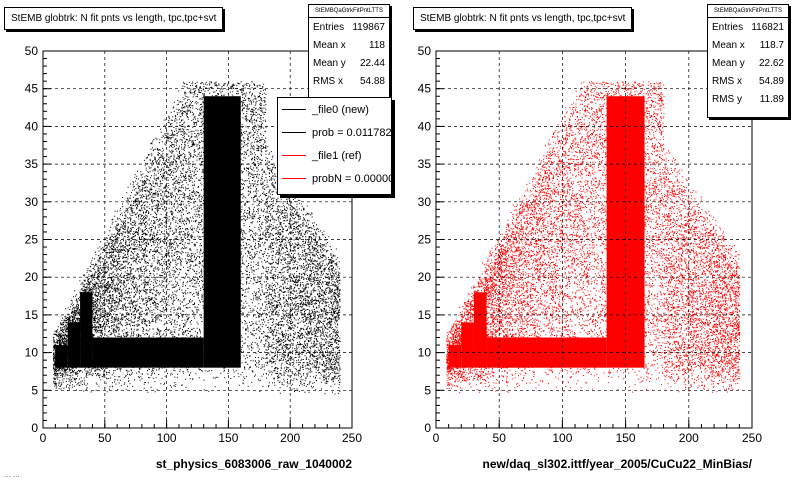  Describe the element at coordinates (767, 27) in the screenshot. I see `stats-value: 116821` at that location.